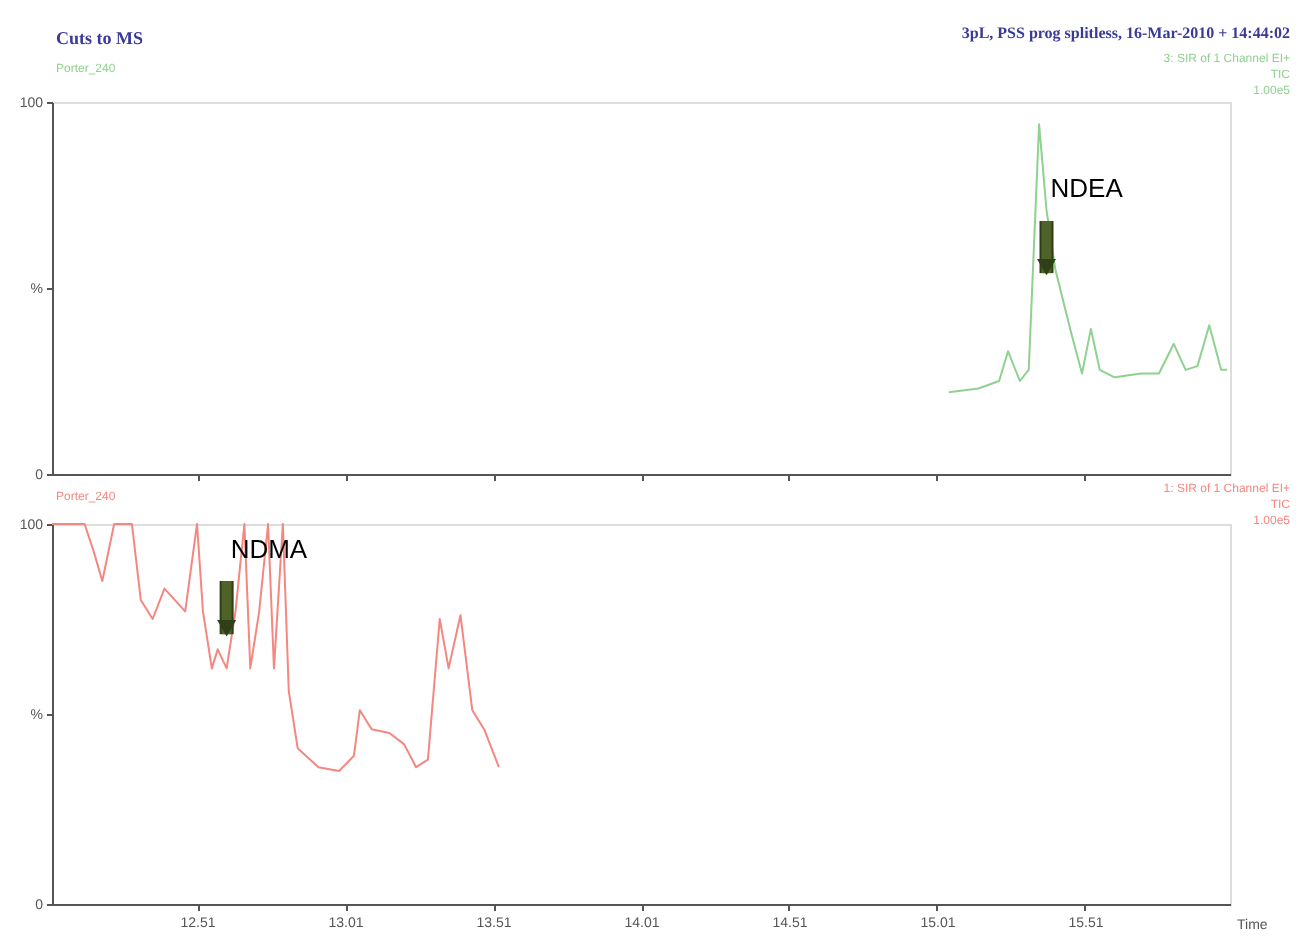 This screenshot has height=936, width=1314. Describe the element at coordinates (1087, 188) in the screenshot. I see `annotation: NDEA` at that location.